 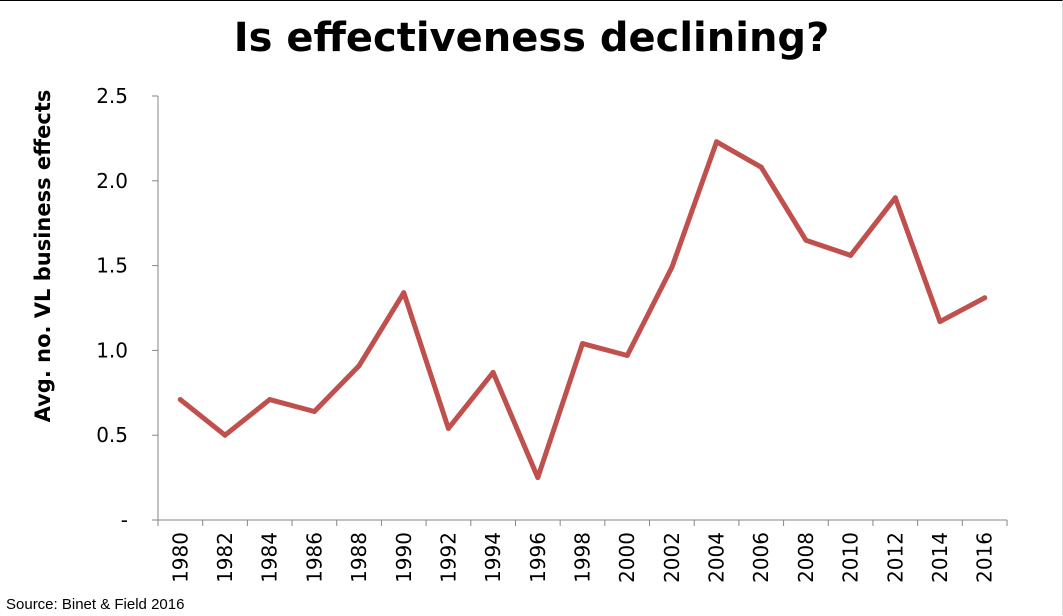 I want to click on x-tick-label: 2004, so click(x=717, y=557).